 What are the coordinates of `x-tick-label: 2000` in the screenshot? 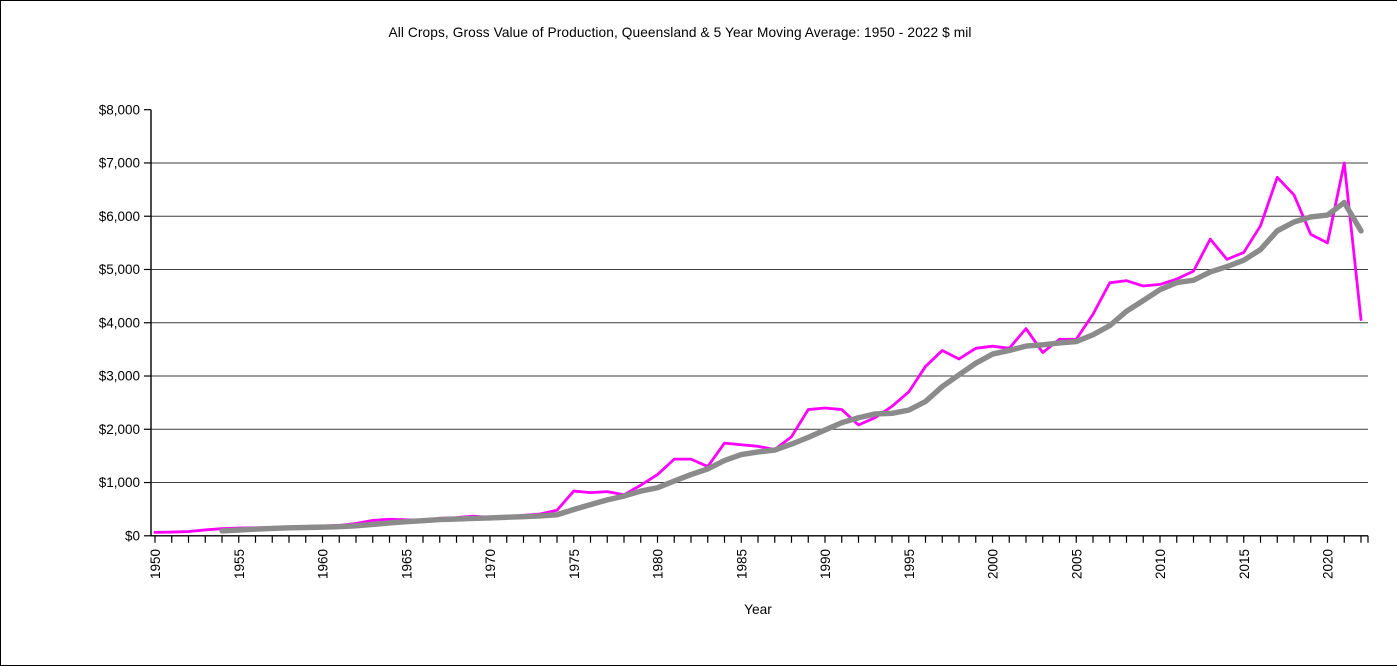 It's located at (993, 564).